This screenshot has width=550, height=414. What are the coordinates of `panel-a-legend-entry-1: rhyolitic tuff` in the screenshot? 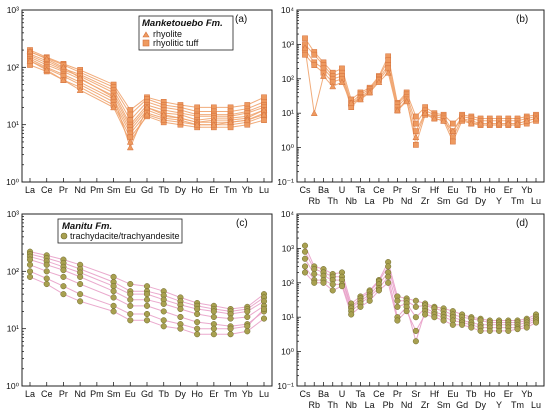 It's located at (176, 43).